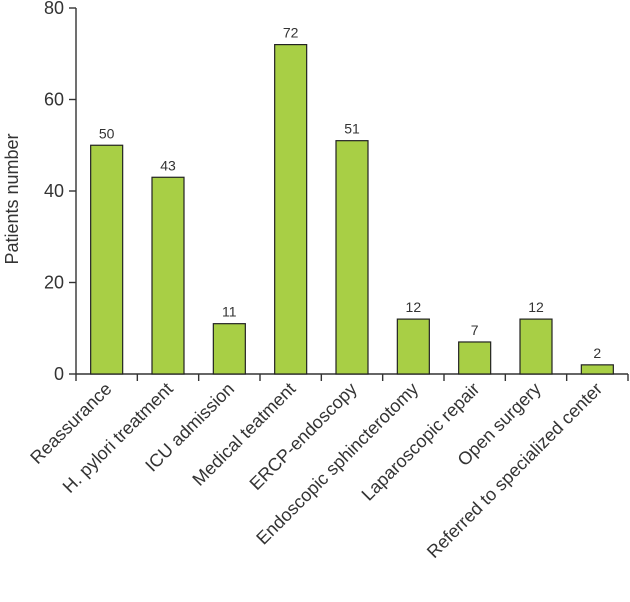 The width and height of the screenshot is (630, 602). What do you see at coordinates (229, 312) in the screenshot?
I see `data-label: 11` at bounding box center [229, 312].